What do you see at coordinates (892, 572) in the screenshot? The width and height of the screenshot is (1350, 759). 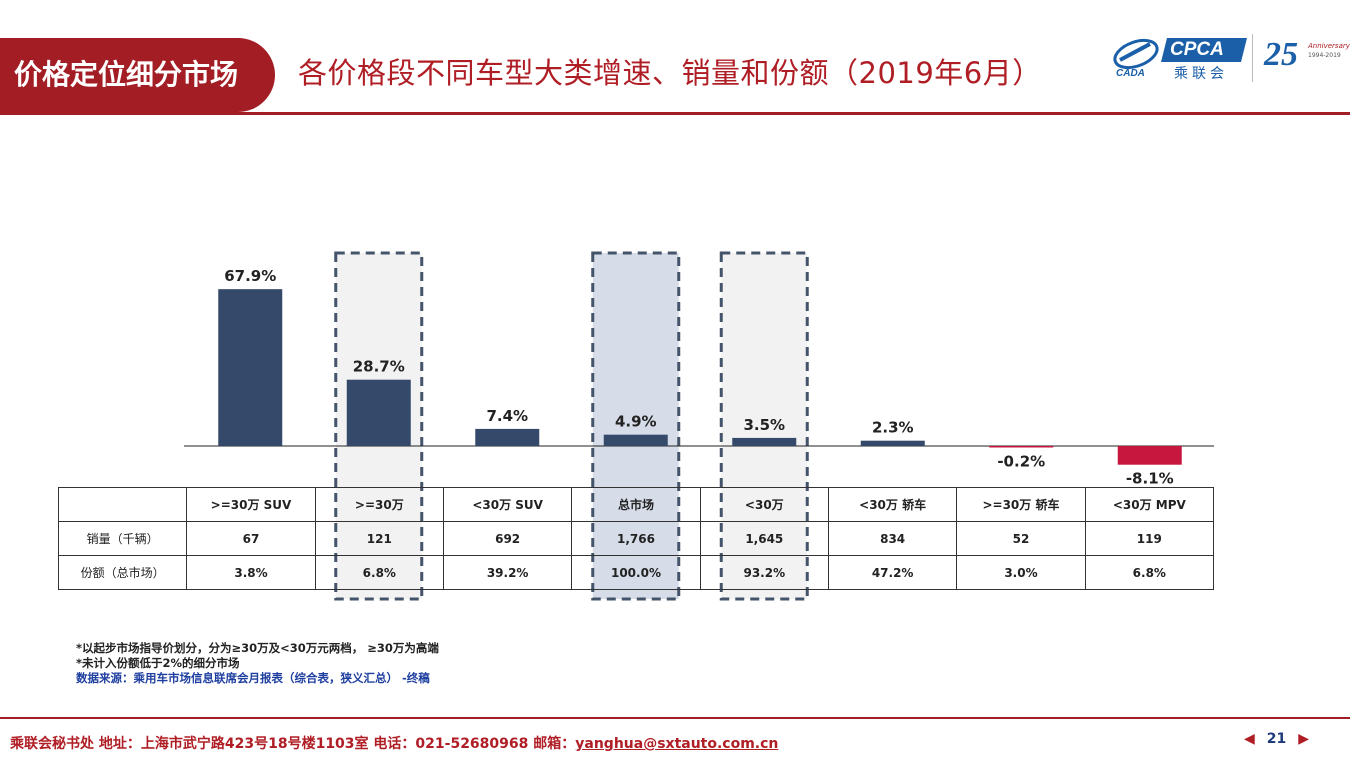 I see `table-cell: 47.2%` at bounding box center [892, 572].